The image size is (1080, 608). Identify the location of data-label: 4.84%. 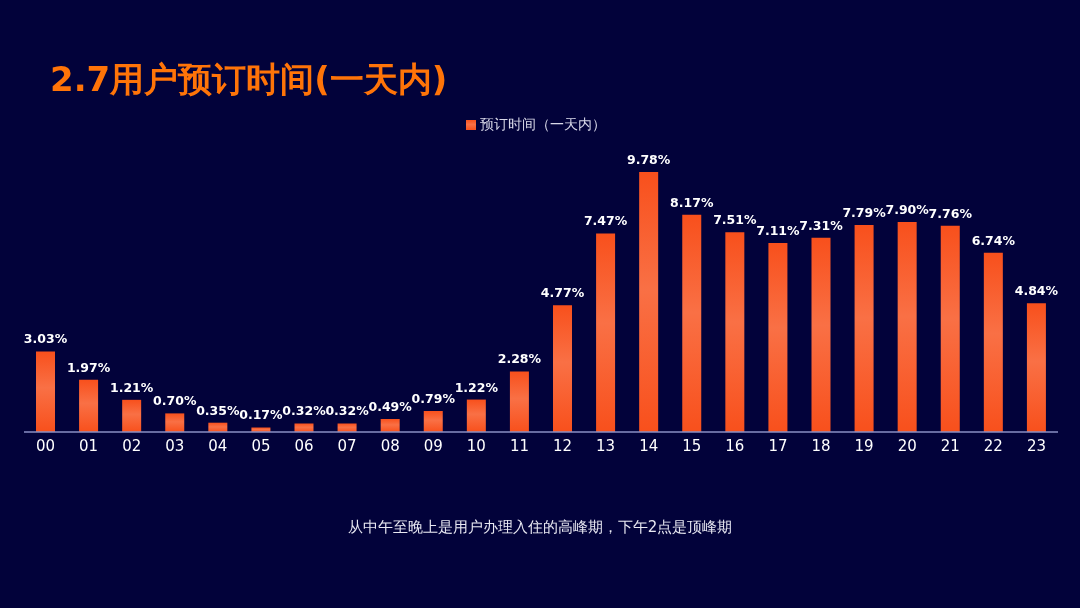
(1036, 291).